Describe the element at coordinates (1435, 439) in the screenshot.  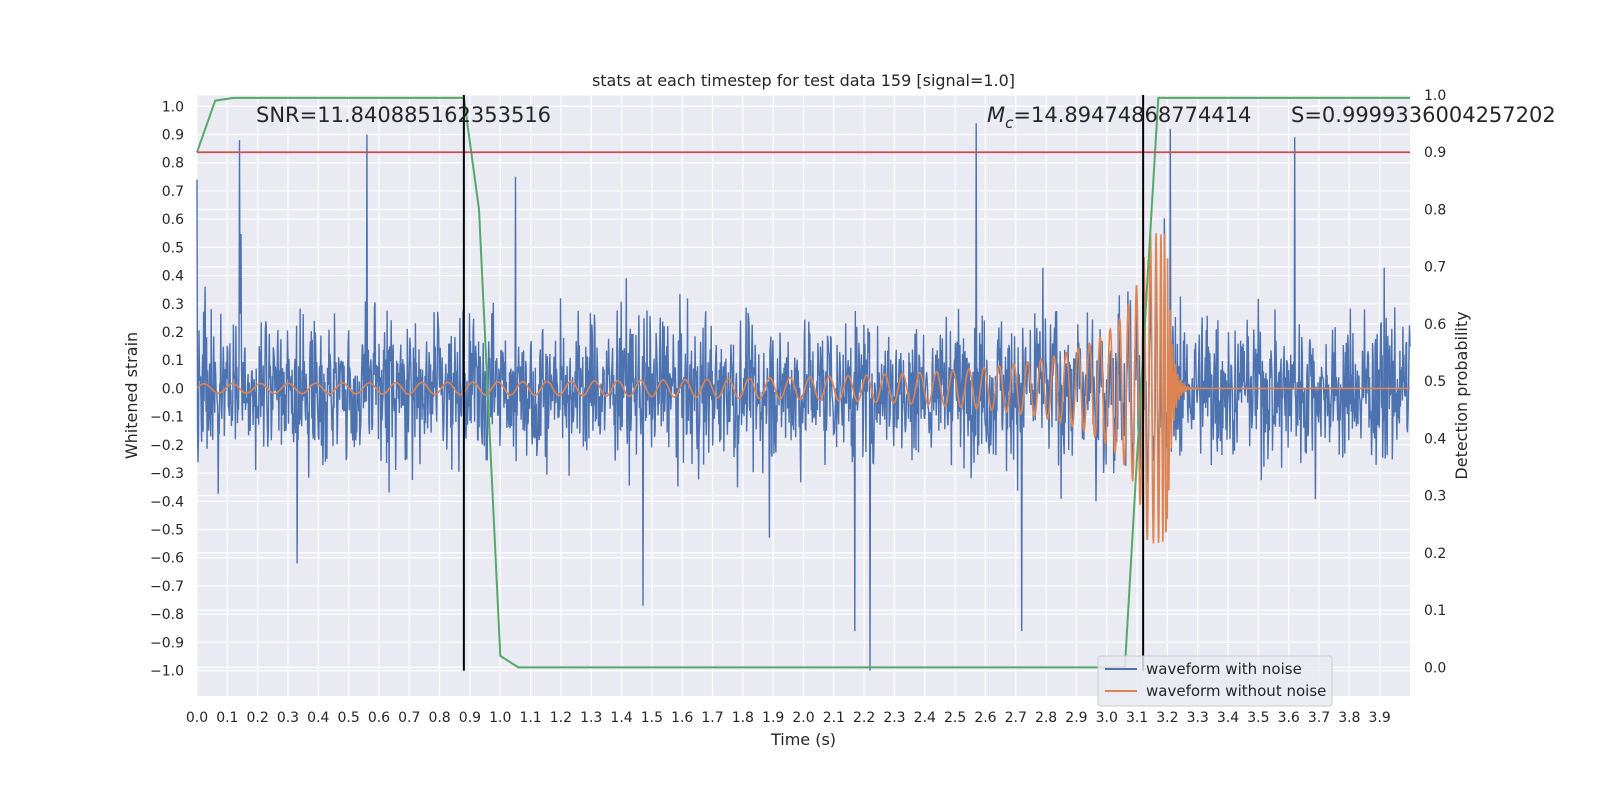
I see `y-right-tick-label: 0.4` at that location.